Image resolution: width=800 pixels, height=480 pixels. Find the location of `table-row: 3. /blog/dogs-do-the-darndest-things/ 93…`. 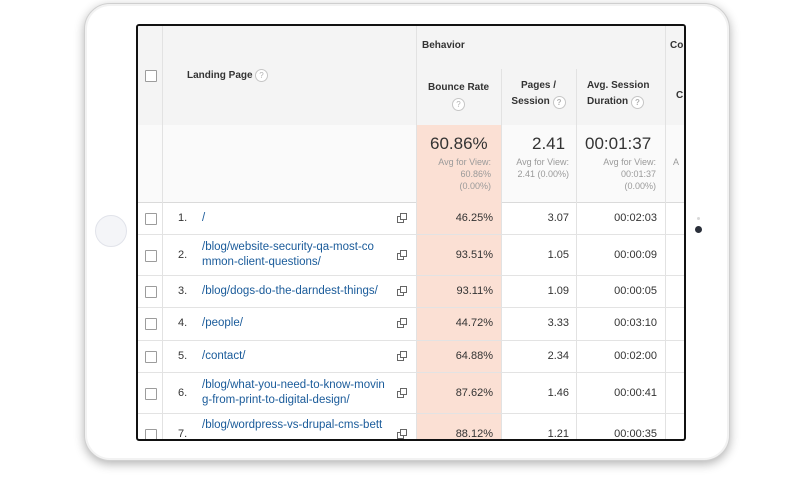

table-row: 3. /blog/dogs-do-the-darndest-things/ 93… is located at coordinates (411, 292).